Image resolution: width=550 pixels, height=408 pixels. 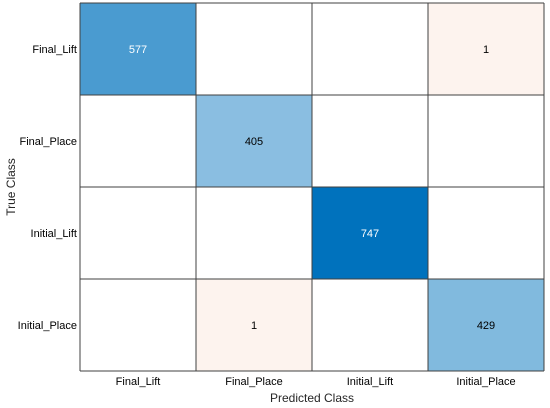 I want to click on x-axis-title: Predicted Class, so click(x=312, y=398).